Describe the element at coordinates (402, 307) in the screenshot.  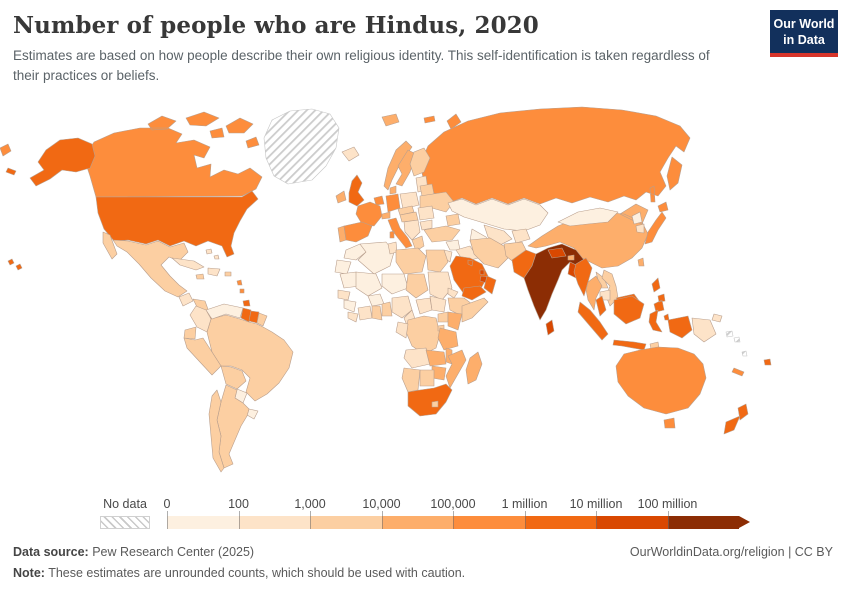
I see `country-nigeria` at that location.